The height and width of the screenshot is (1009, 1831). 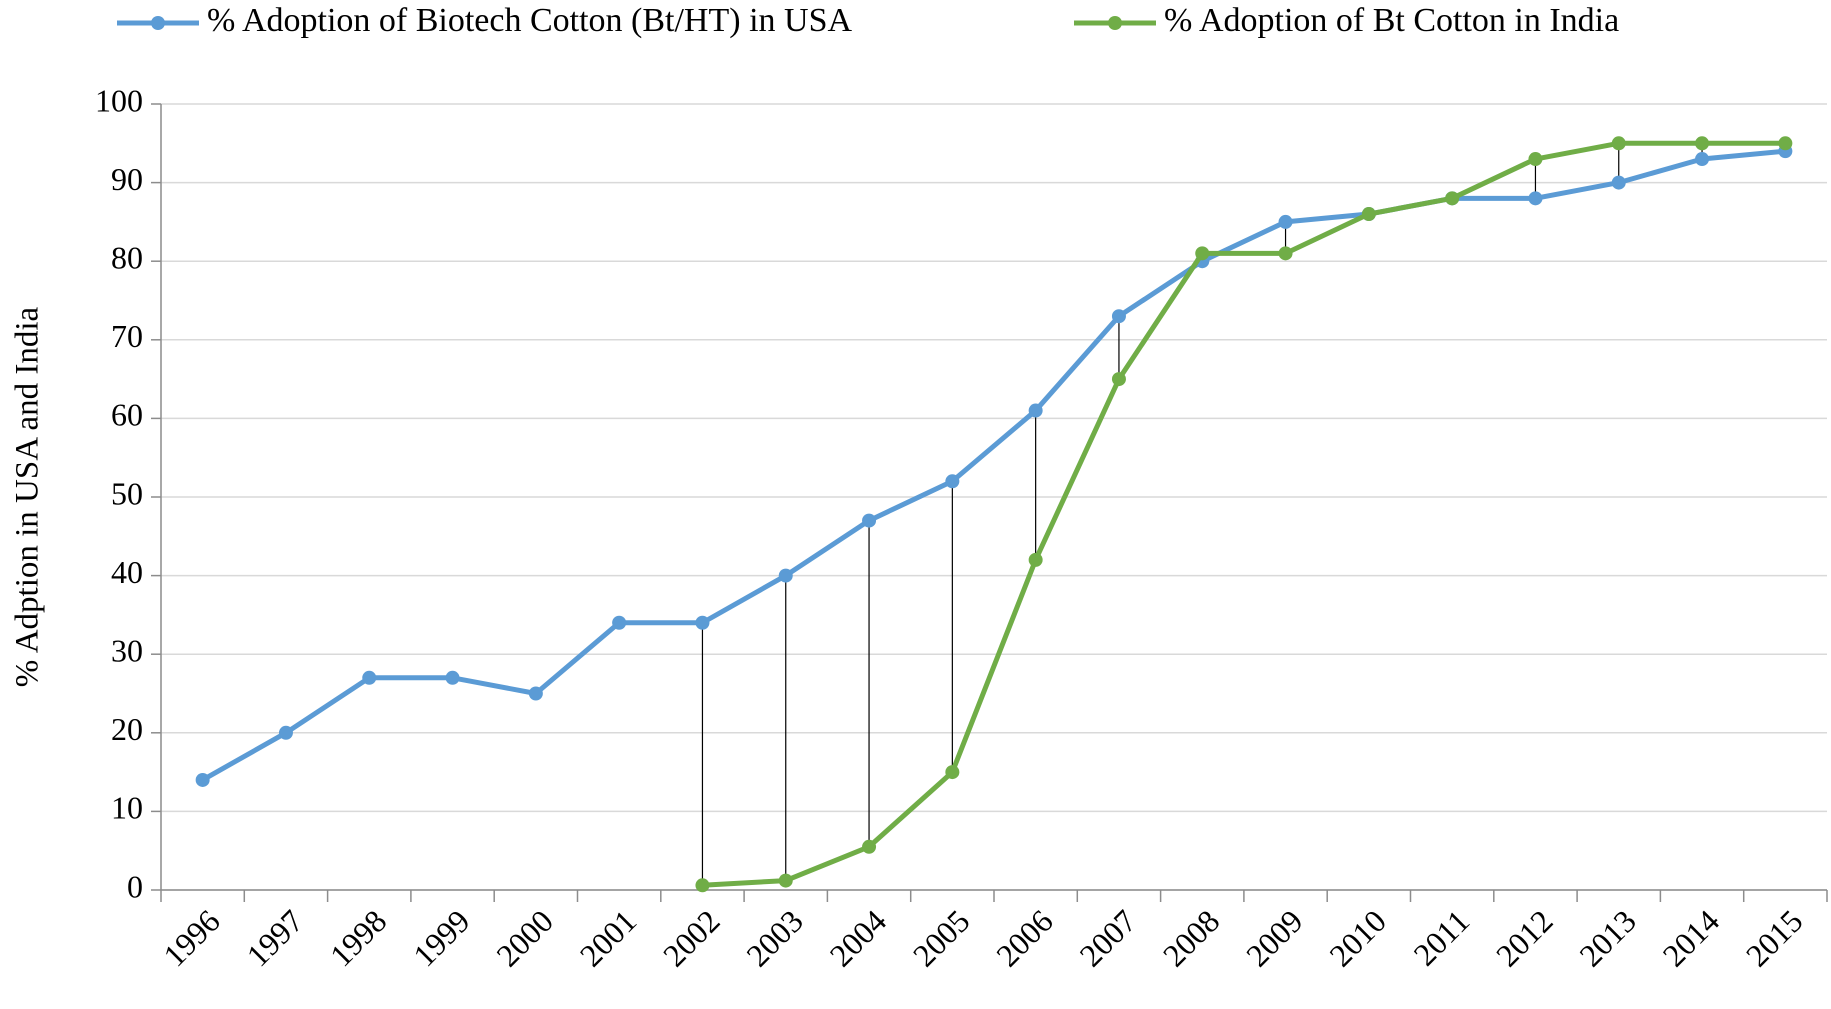 What do you see at coordinates (119, 100) in the screenshot?
I see `y-tick-label: 100` at bounding box center [119, 100].